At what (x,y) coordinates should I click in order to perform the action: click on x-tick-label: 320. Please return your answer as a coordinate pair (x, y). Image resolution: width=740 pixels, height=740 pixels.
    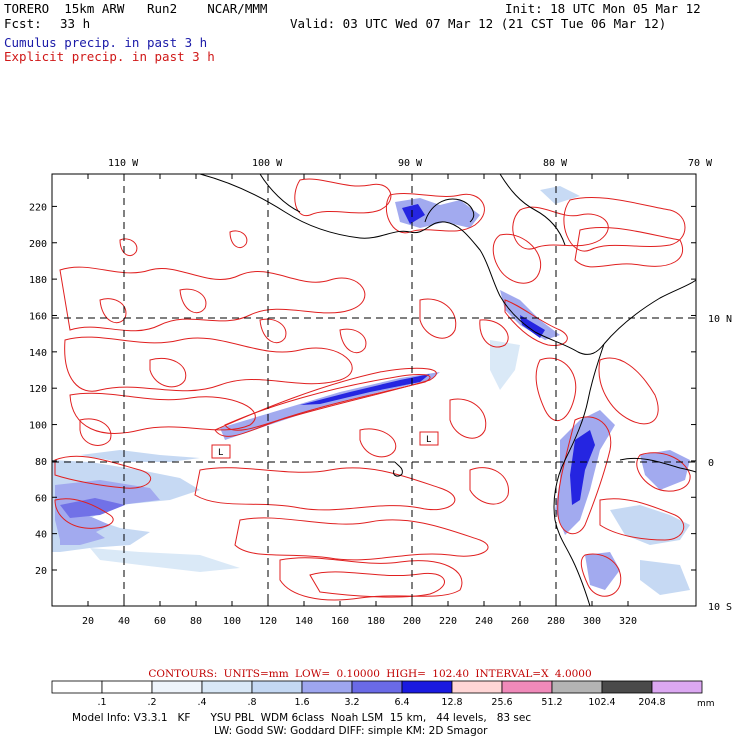
    Looking at the image, I should click on (628, 621).